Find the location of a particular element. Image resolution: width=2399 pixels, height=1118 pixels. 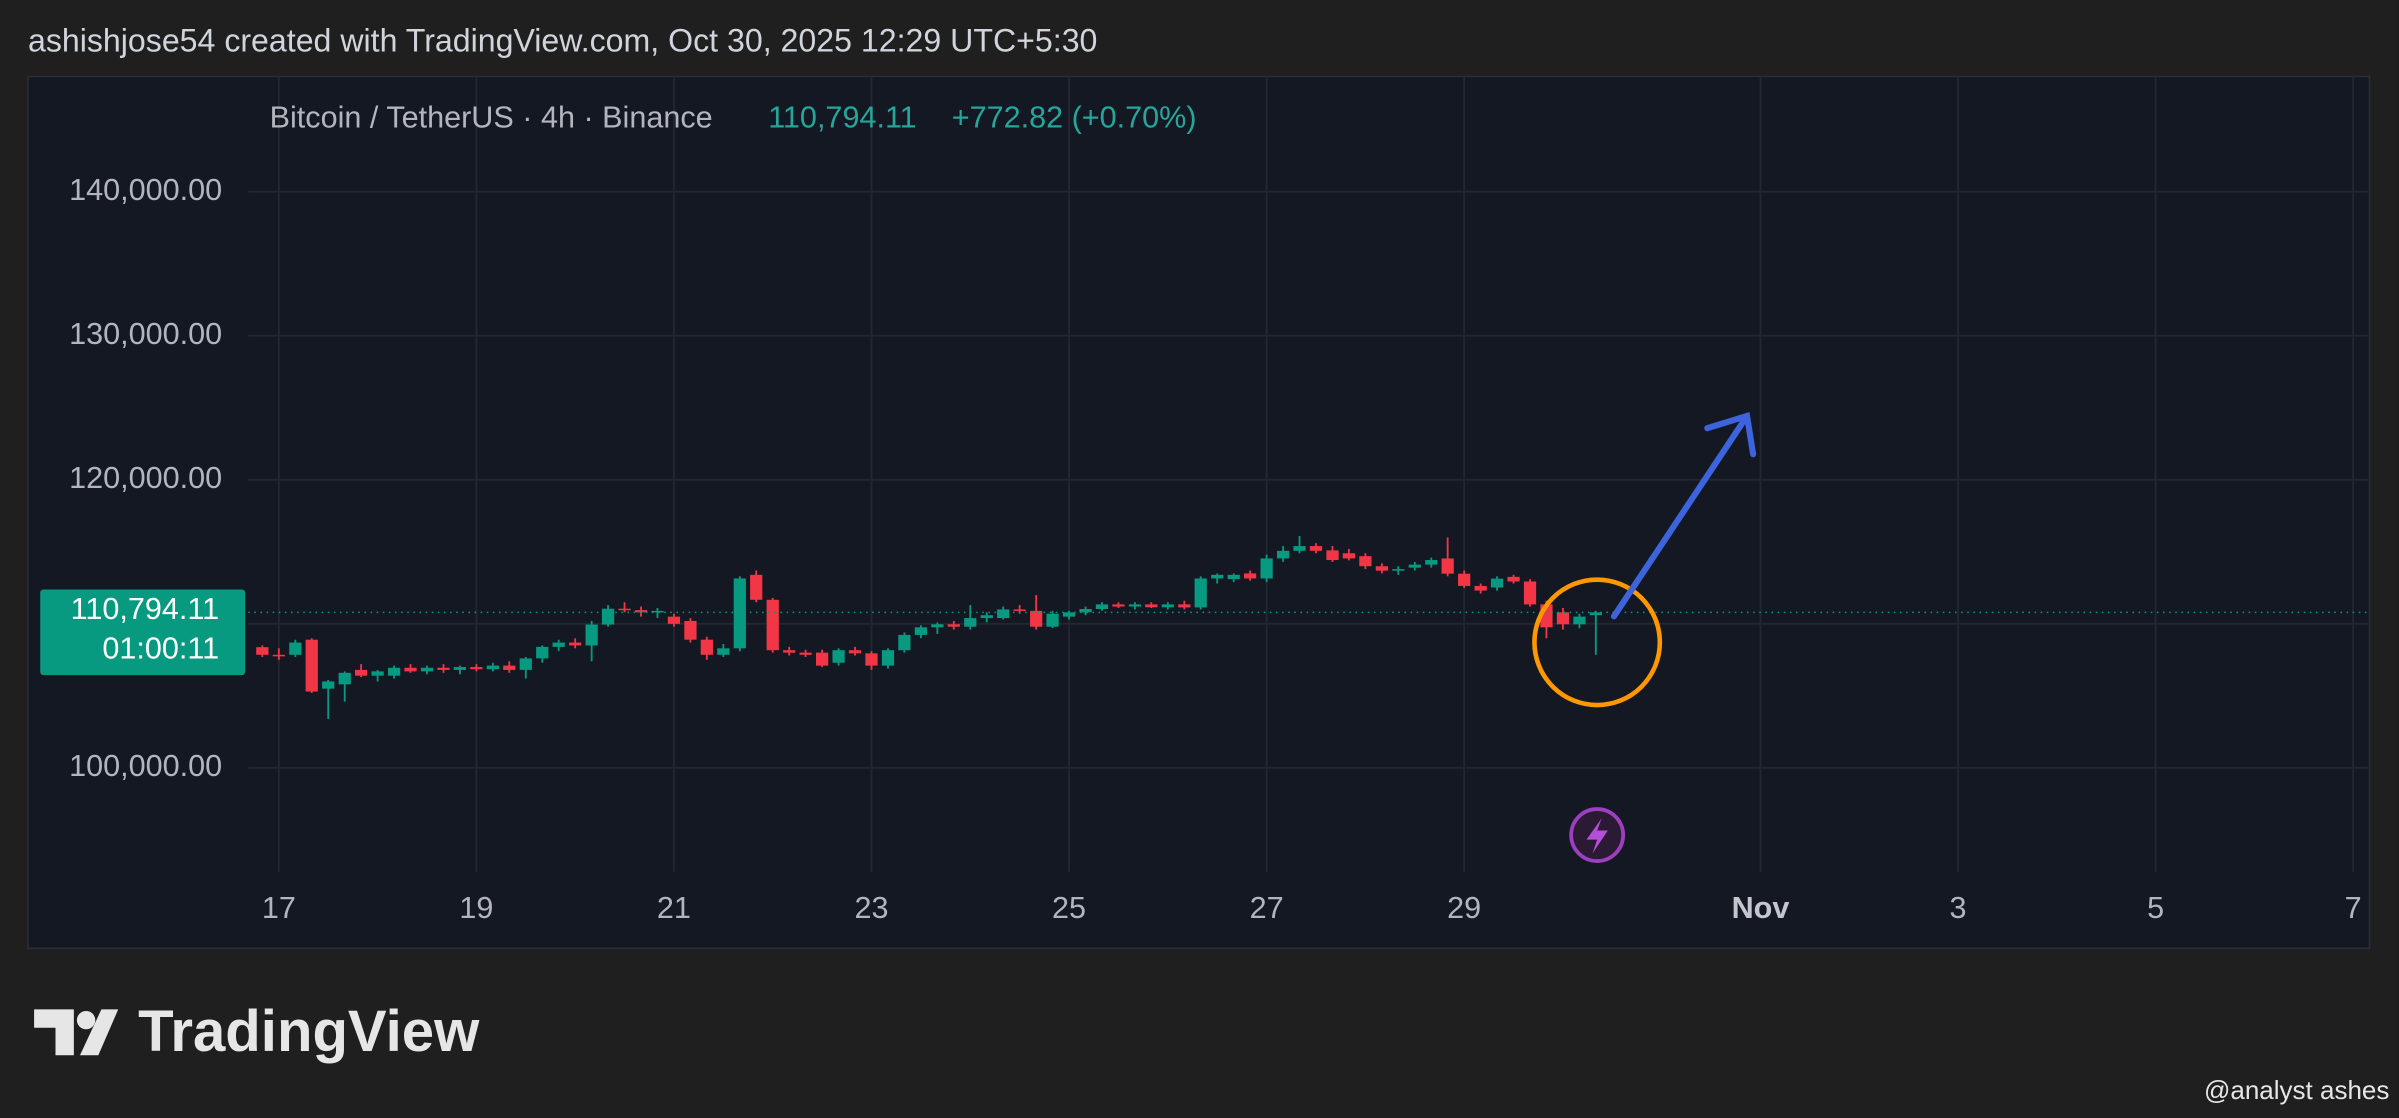

highlight-circle is located at coordinates (1597, 642).